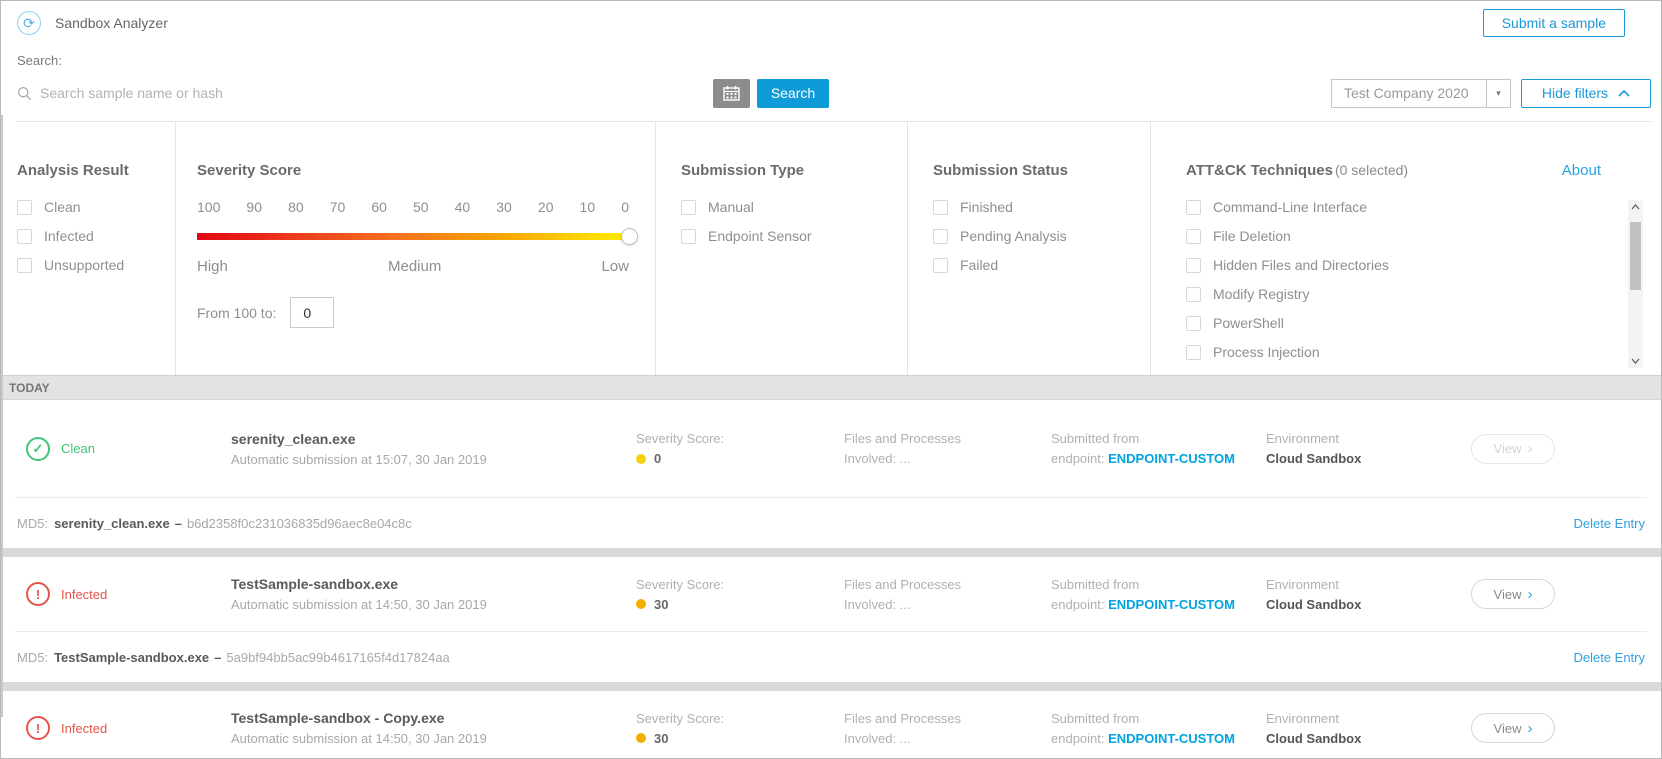  Describe the element at coordinates (1393, 352) in the screenshot. I see `checkbox-process-injection: Process Injection` at that location.